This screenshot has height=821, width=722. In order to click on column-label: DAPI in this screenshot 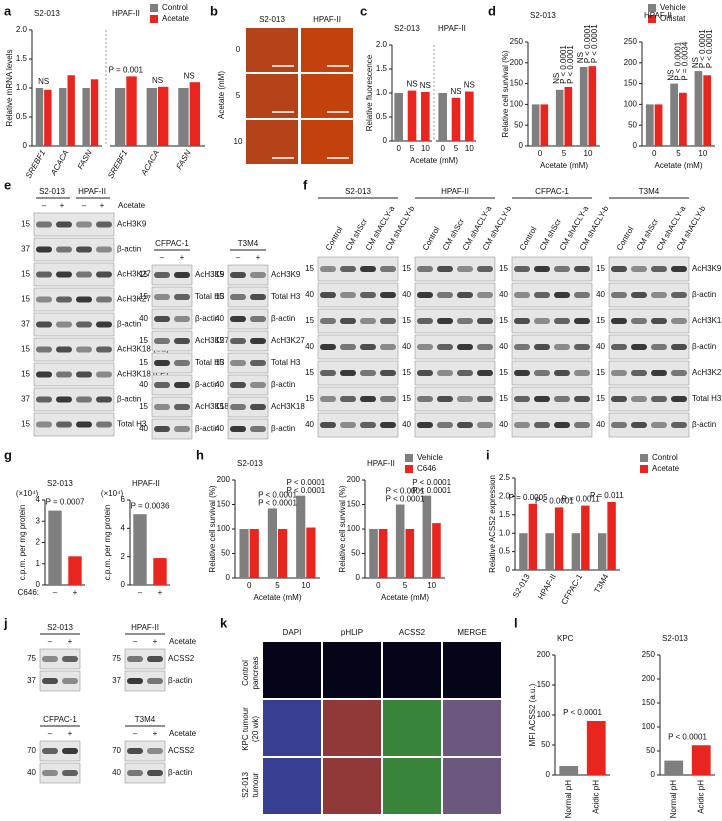, I will do `click(292, 632)`.